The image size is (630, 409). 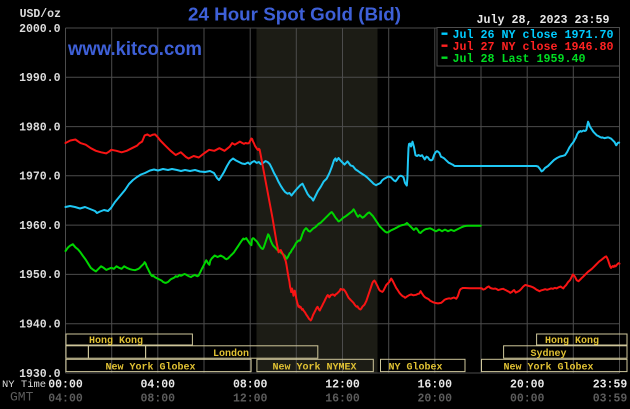 What do you see at coordinates (22, 397) in the screenshot?
I see `svg-text: GMT` at bounding box center [22, 397].